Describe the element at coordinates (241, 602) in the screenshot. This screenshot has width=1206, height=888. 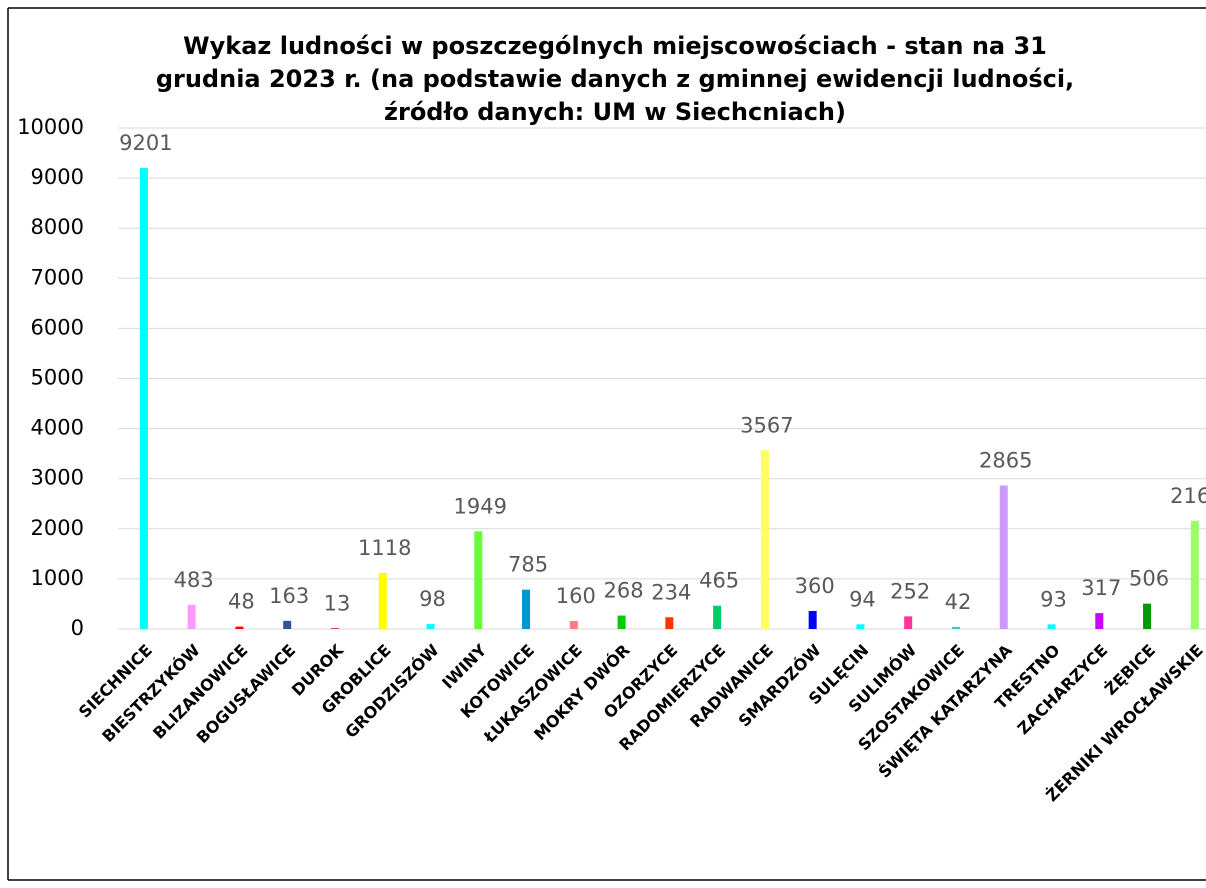
I see `data-label: 48` at that location.